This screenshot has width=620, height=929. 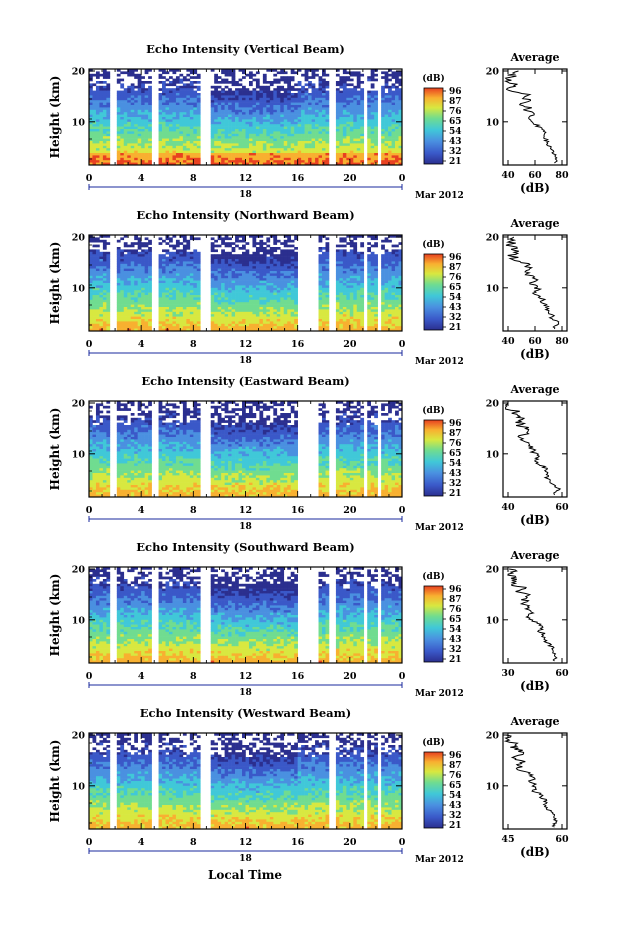 What do you see at coordinates (455, 132) in the screenshot?
I see `colorbar-tick-label: 54` at bounding box center [455, 132].